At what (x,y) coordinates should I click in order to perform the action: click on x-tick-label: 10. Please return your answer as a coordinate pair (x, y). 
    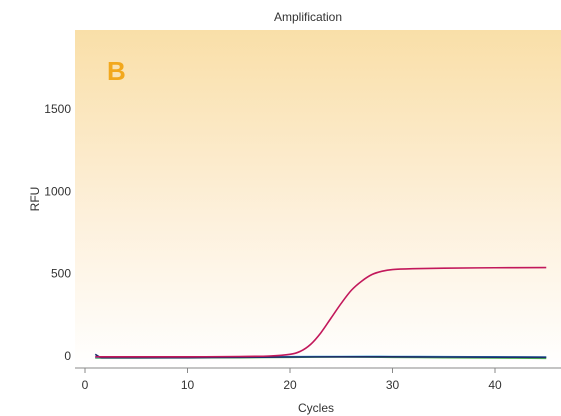
    Looking at the image, I should click on (188, 385).